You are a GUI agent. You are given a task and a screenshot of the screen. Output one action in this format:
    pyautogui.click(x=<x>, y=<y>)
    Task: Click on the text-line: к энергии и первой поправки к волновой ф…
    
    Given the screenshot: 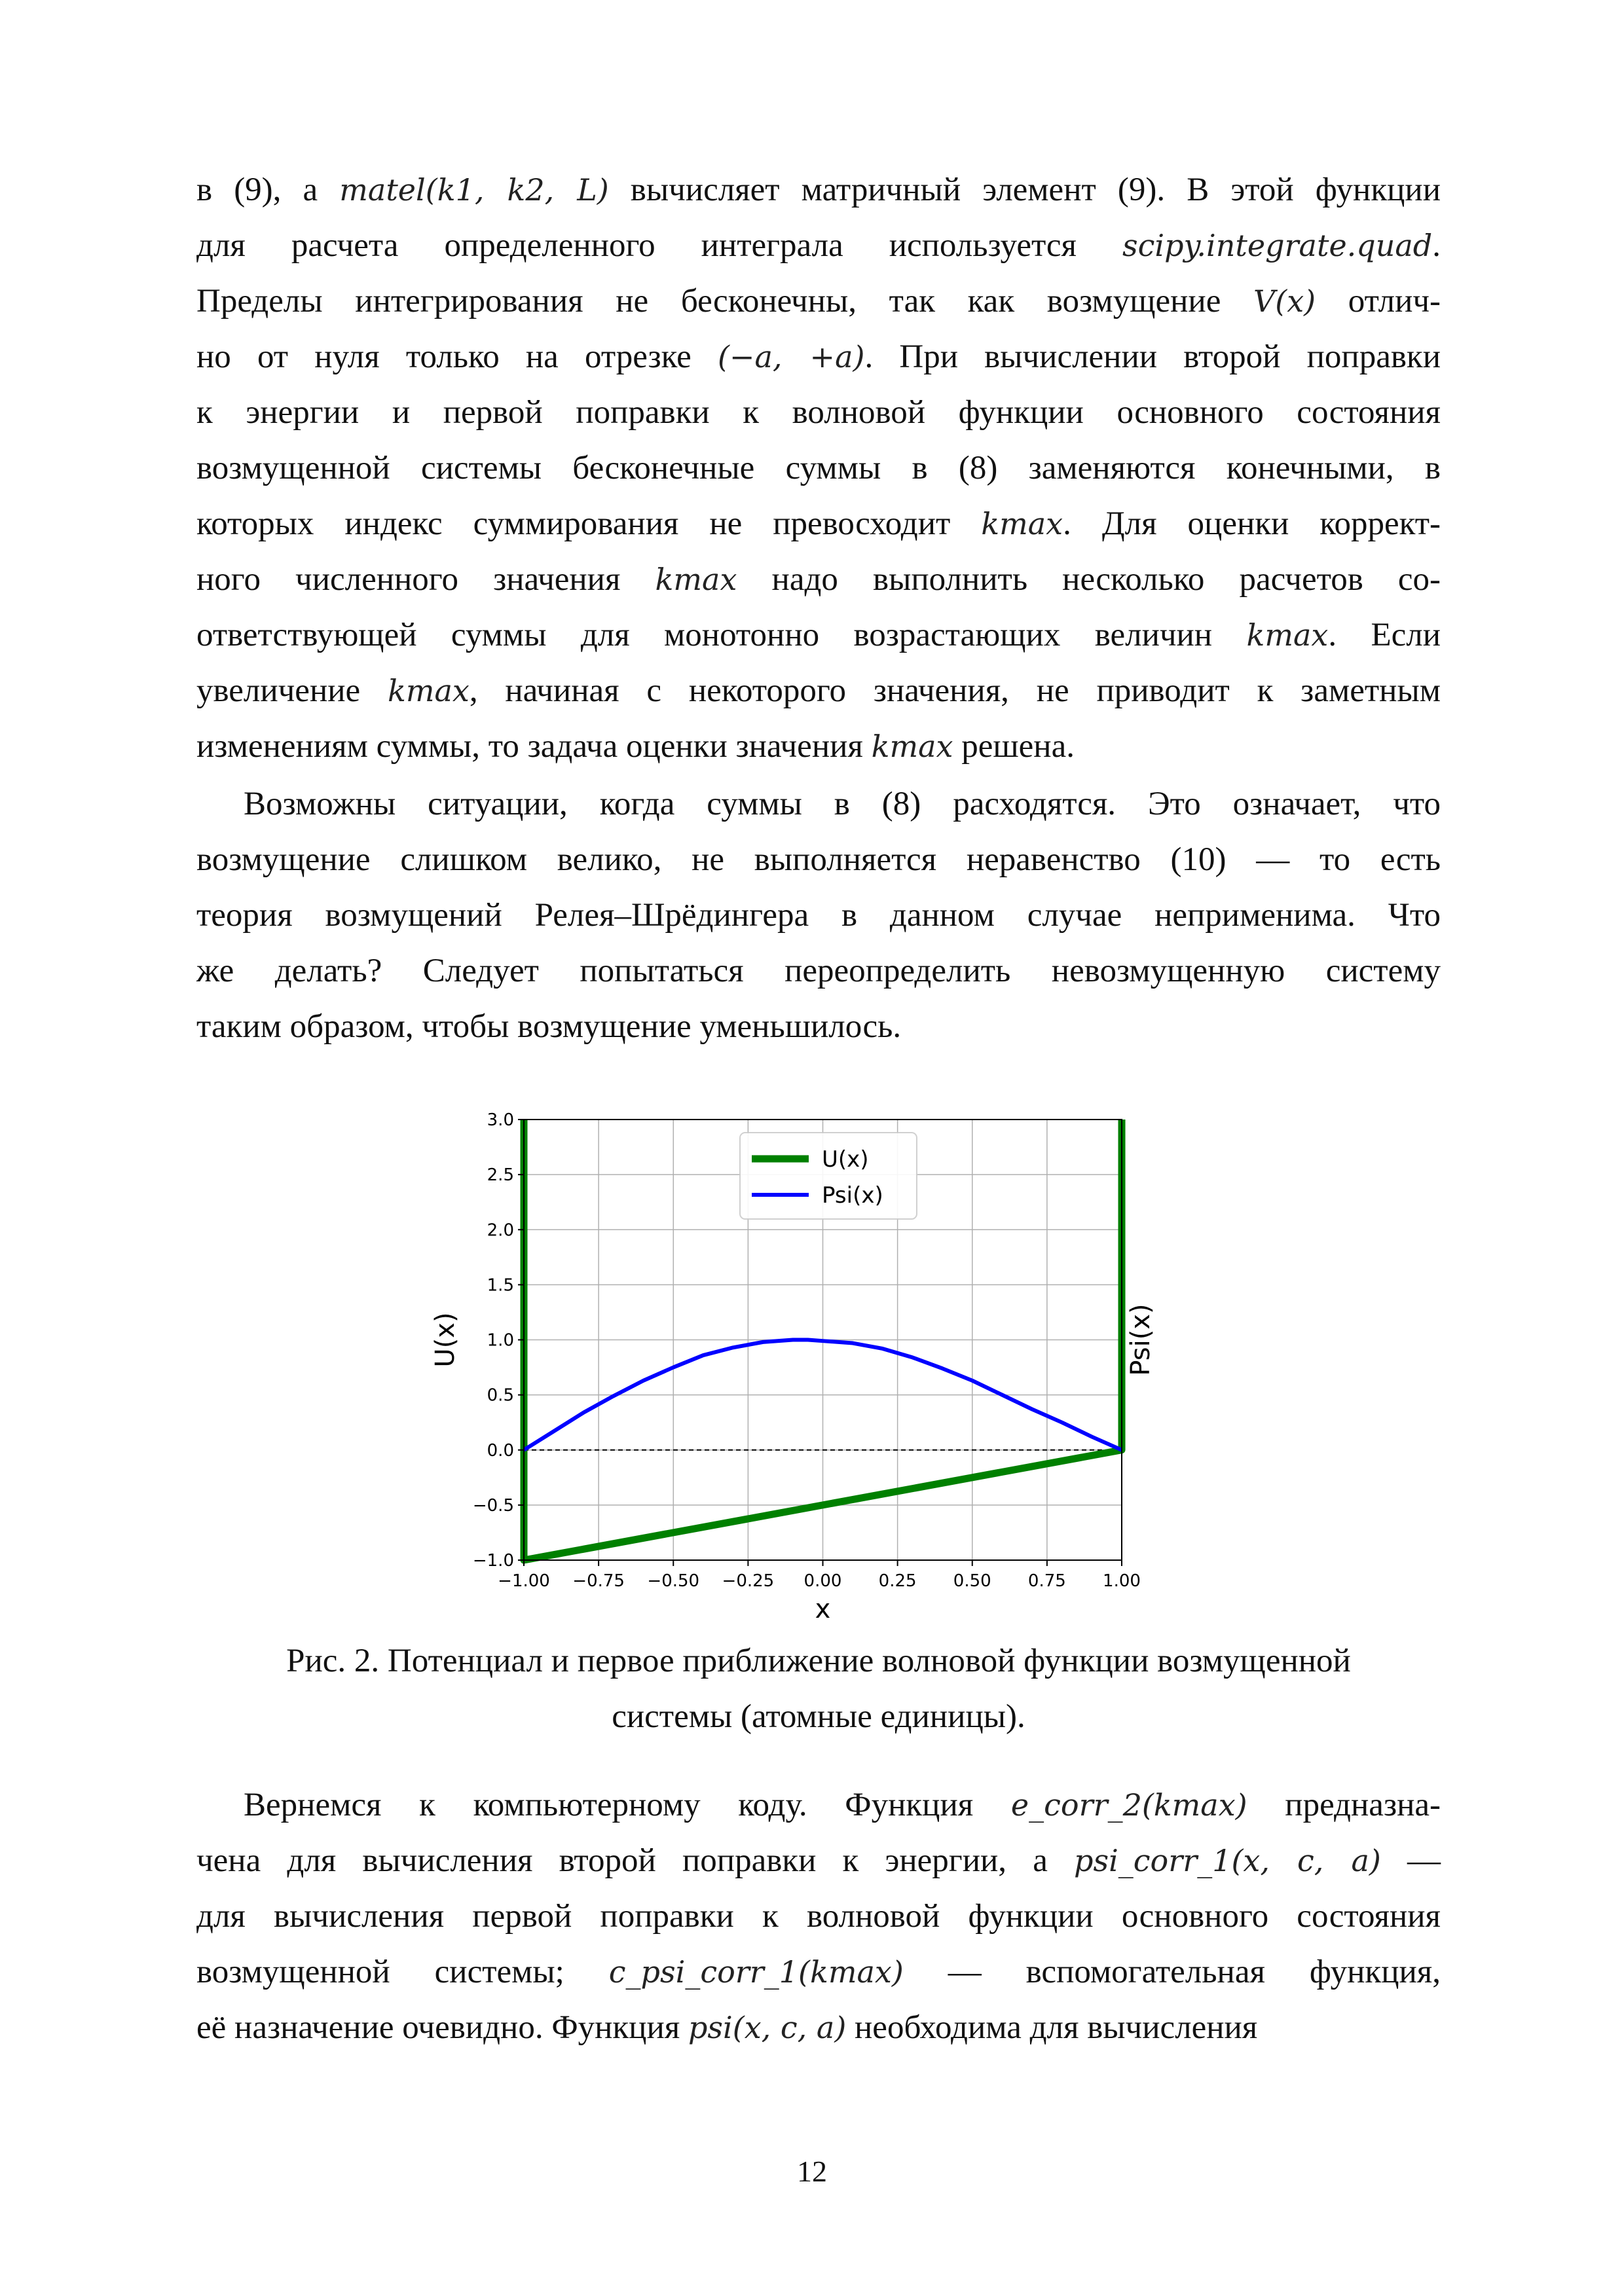 What is the action you would take?
    pyautogui.click(x=818, y=412)
    